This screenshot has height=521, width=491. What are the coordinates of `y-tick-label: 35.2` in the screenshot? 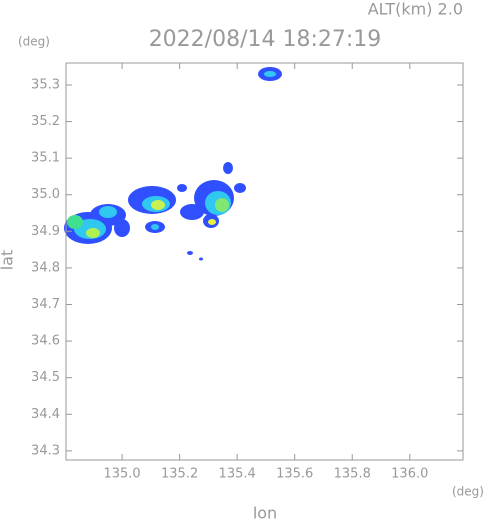 It's located at (45, 121).